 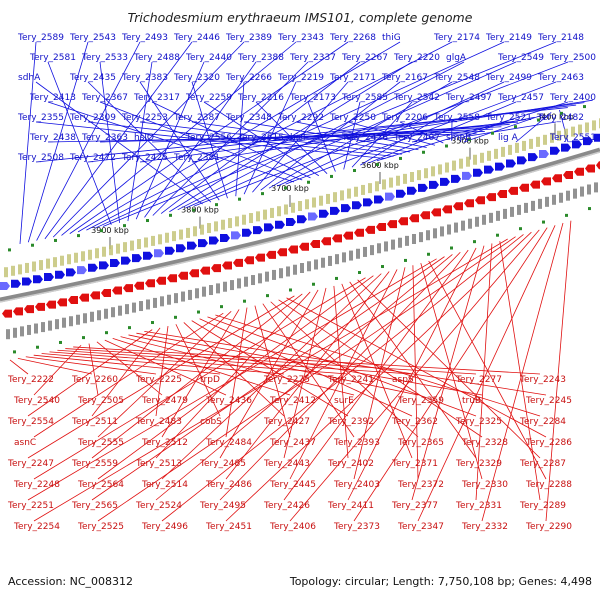 I want to click on reverse-gene-label: Tery_2254, so click(x=36, y=527).